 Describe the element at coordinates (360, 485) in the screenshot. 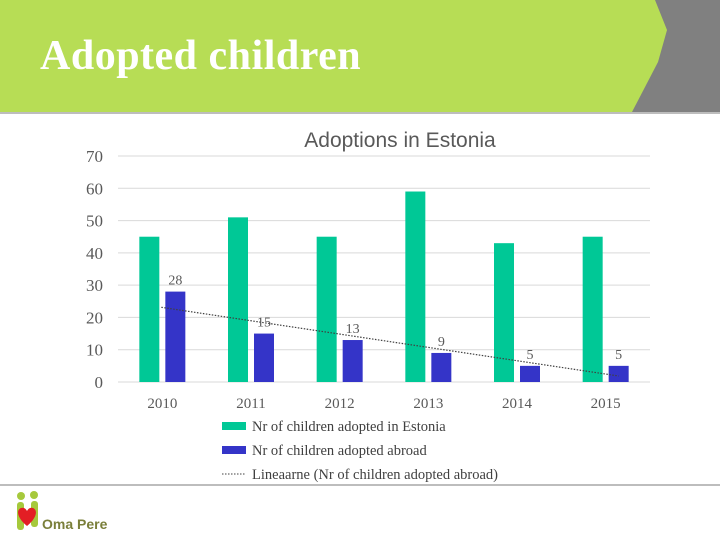

I see `footer-divider` at that location.